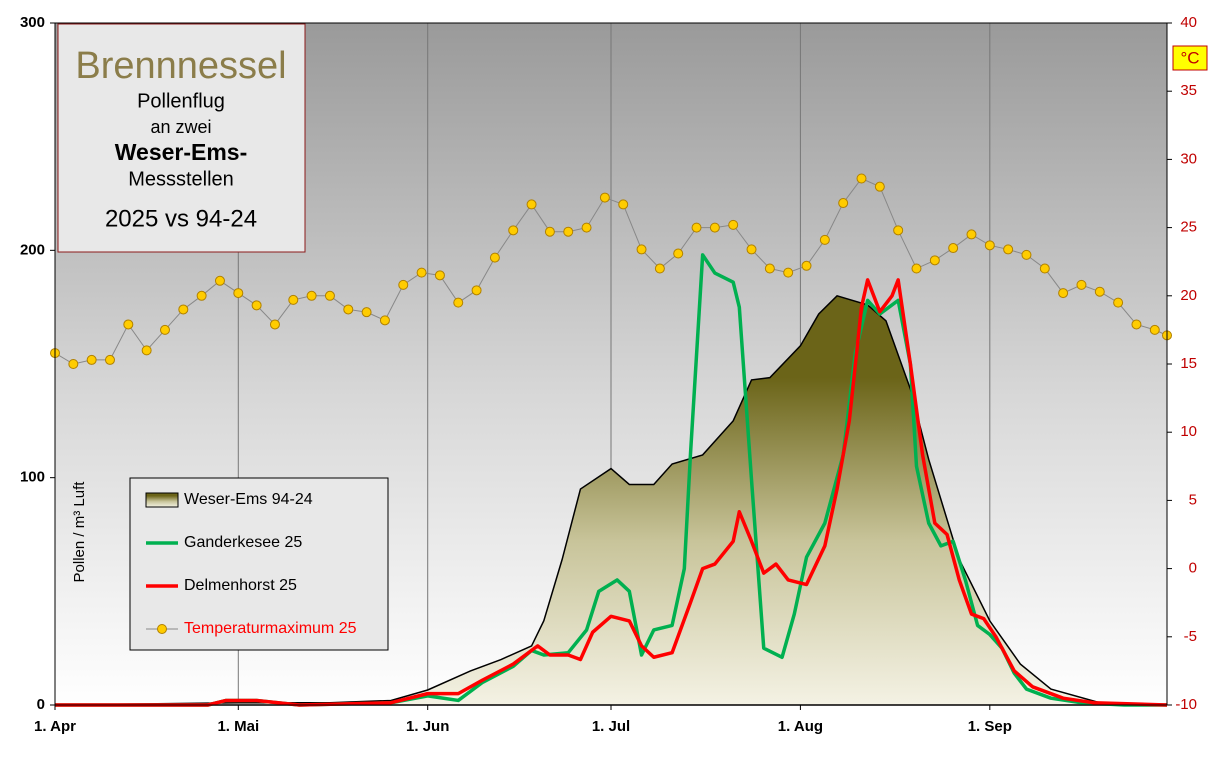 The width and height of the screenshot is (1213, 759). What do you see at coordinates (180, 66) in the screenshot?
I see `chart-title: Brennnessel` at bounding box center [180, 66].